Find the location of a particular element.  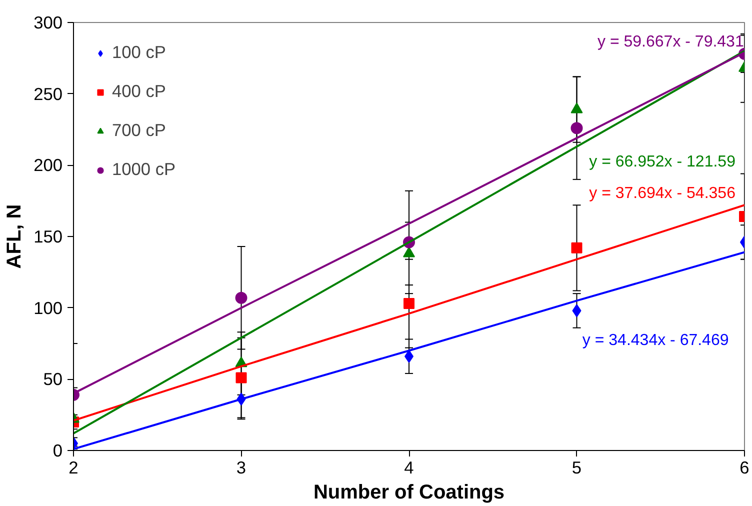

annotation: y = 37.694x - 54.356 is located at coordinates (662, 193).